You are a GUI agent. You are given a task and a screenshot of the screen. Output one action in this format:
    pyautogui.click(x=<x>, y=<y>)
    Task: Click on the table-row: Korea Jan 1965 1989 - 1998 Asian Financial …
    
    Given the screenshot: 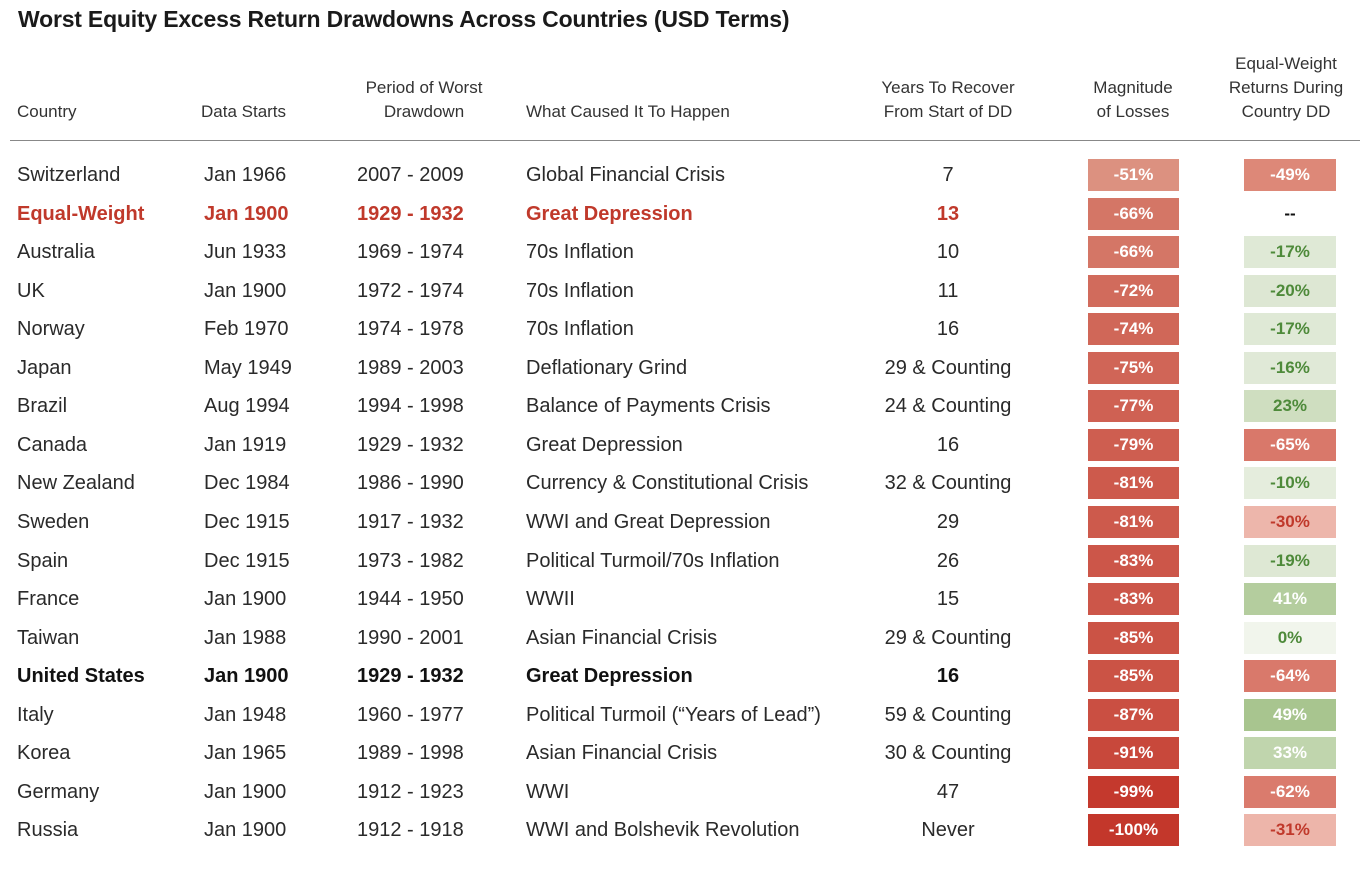 What is the action you would take?
    pyautogui.click(x=685, y=753)
    